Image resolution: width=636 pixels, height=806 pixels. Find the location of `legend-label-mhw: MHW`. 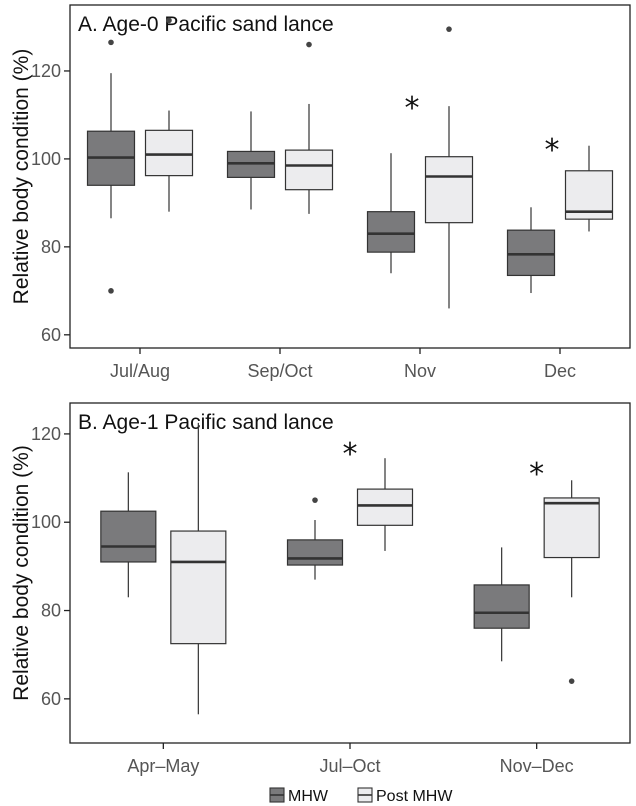

legend-label-mhw: MHW is located at coordinates (308, 796).